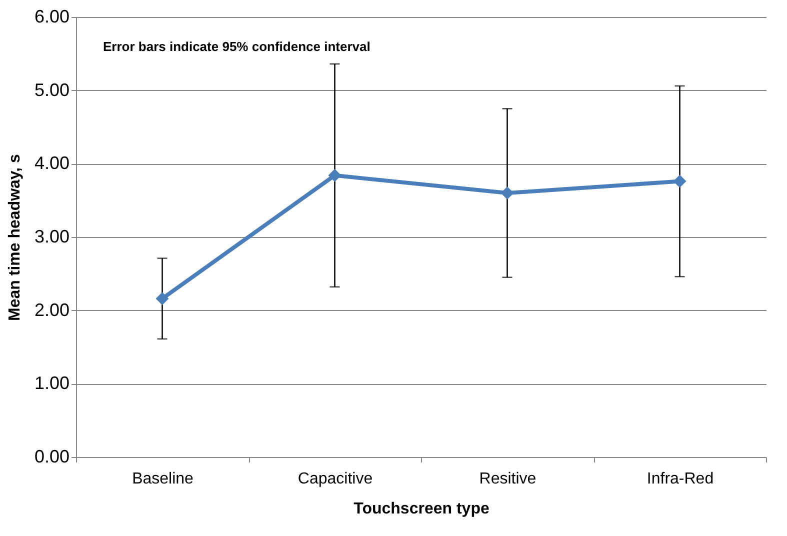 Image resolution: width=787 pixels, height=536 pixels. Describe the element at coordinates (52, 456) in the screenshot. I see `y-tick-label: 0.00` at that location.